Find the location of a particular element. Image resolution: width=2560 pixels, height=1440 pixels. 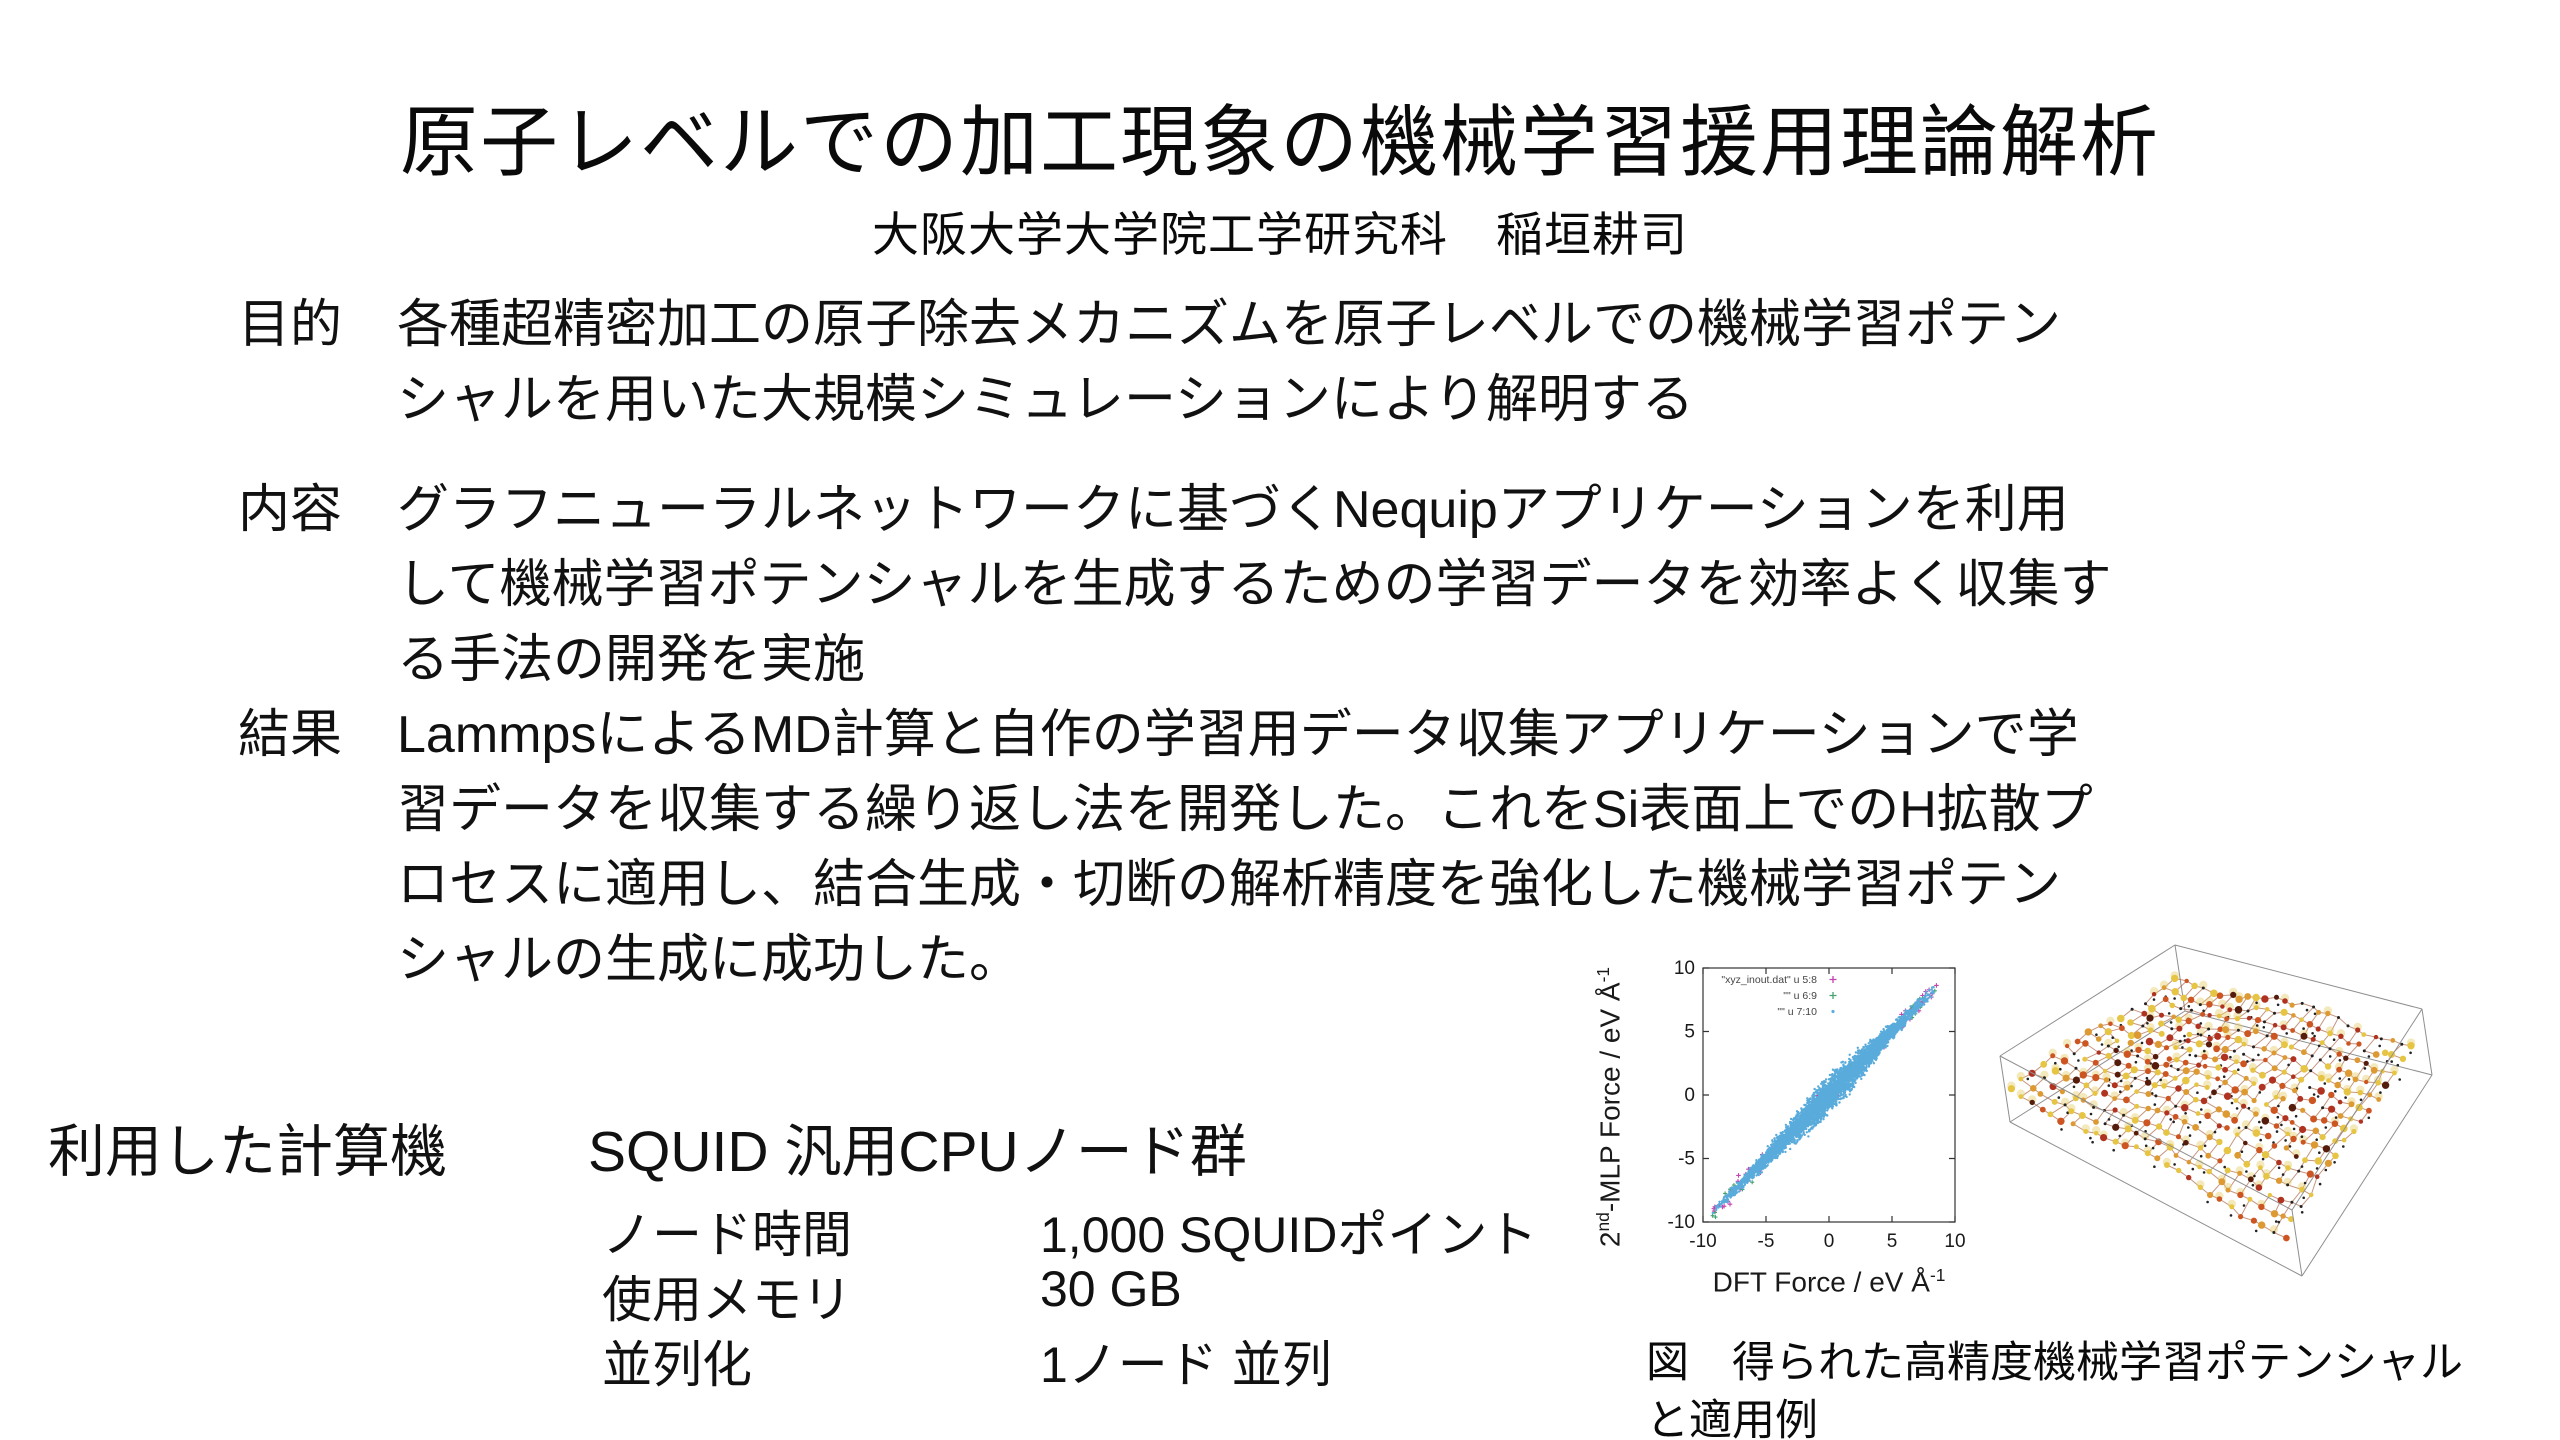

chart-x-axis-label: DFT Force / eV Å-1 is located at coordinates (1829, 1281).